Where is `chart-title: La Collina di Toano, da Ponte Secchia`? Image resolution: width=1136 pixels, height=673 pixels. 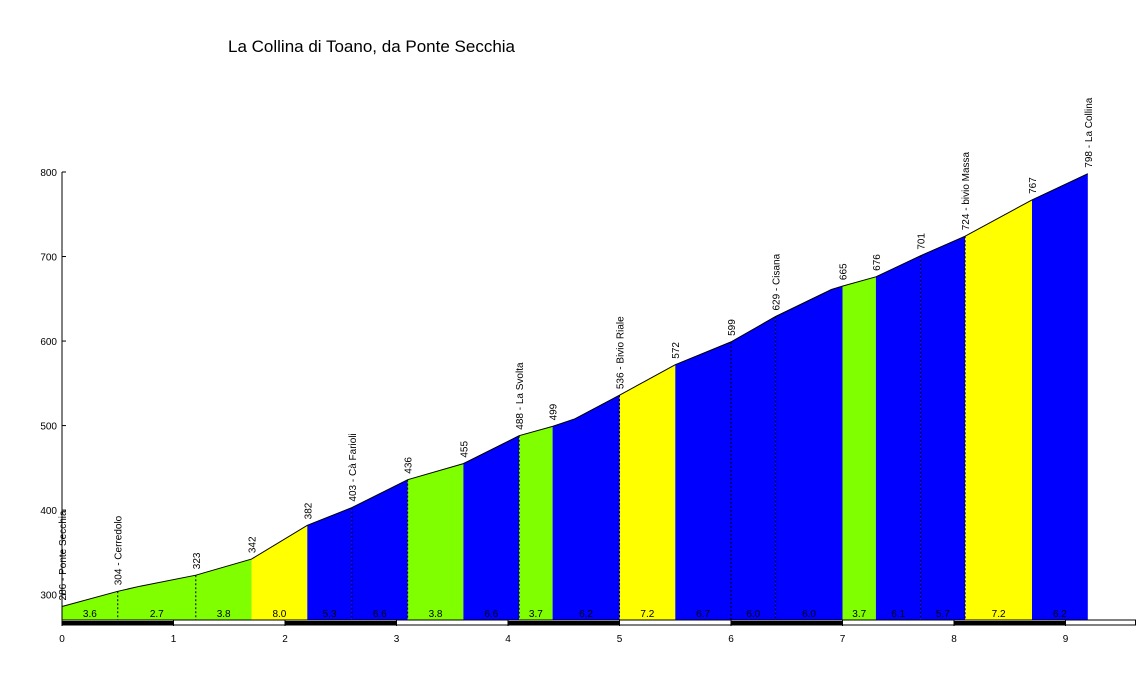
chart-title: La Collina di Toano, da Ponte Secchia is located at coordinates (372, 46).